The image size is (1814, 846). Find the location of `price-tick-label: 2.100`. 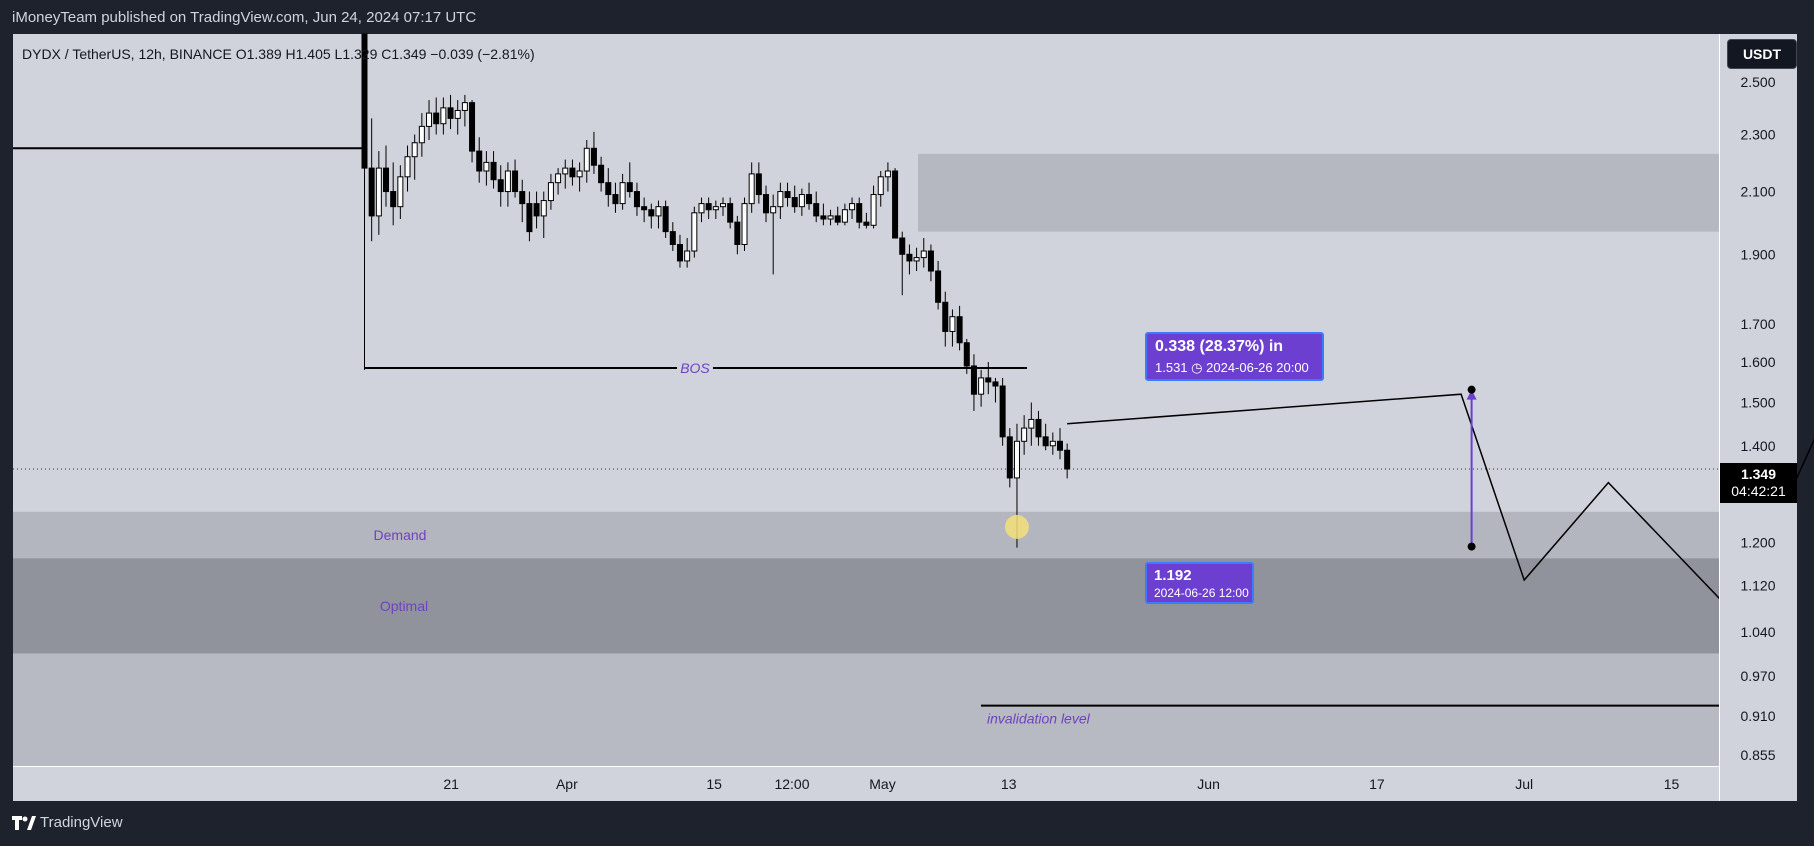

price-tick-label: 2.100 is located at coordinates (1757, 192).